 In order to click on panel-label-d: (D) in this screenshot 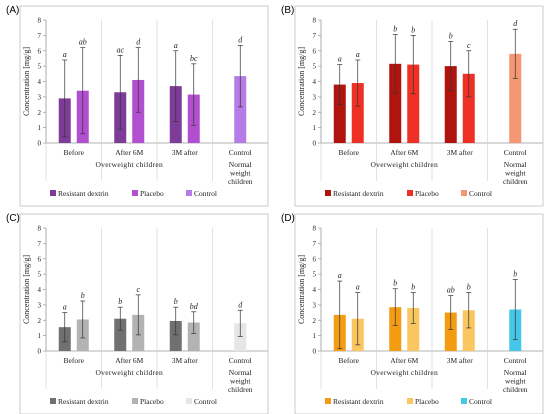, I will do `click(288, 218)`.